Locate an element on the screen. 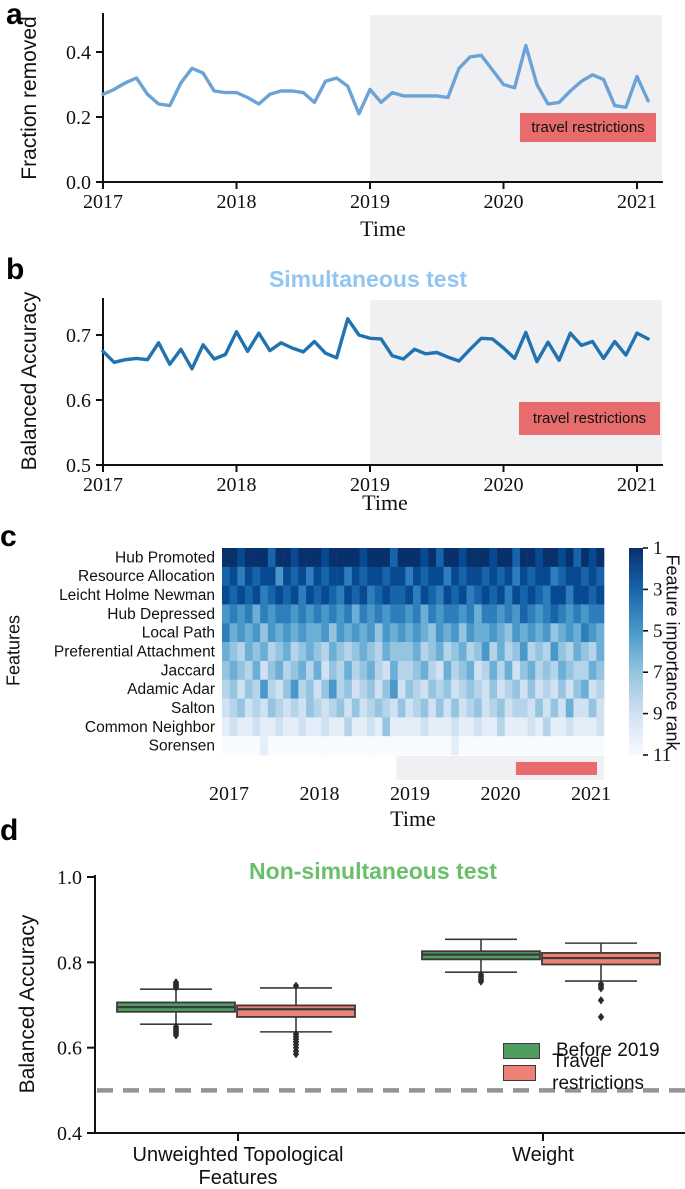 This screenshot has width=685, height=1189. test-period-shade is located at coordinates (516, 98).